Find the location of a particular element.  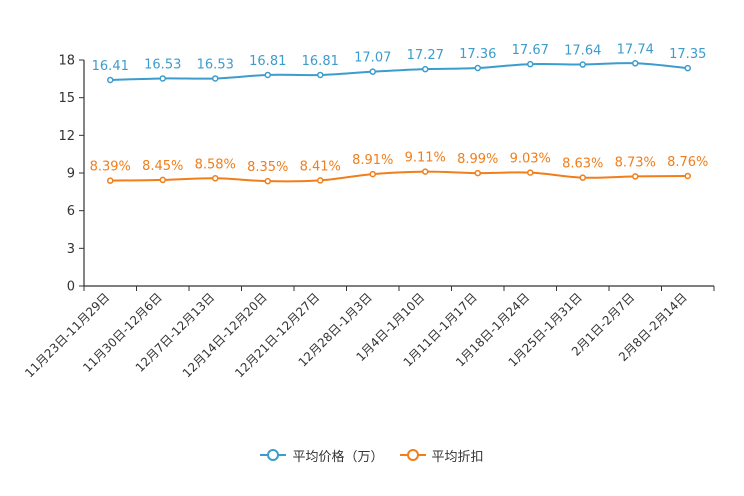

legend: 平均价格（万） 平均折扣 is located at coordinates (372, 455).